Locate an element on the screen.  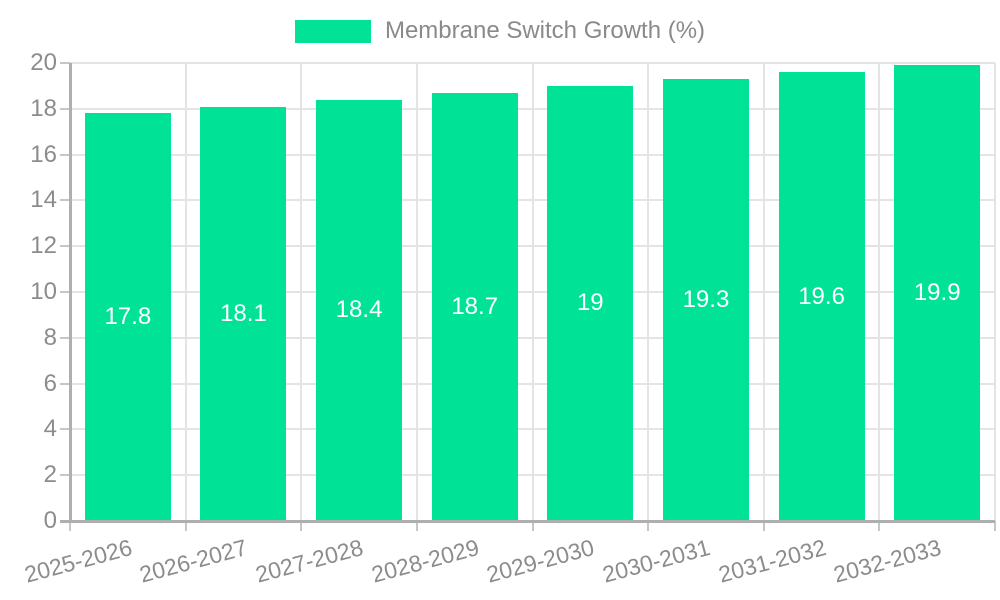
x-axis-line is located at coordinates (527, 521).